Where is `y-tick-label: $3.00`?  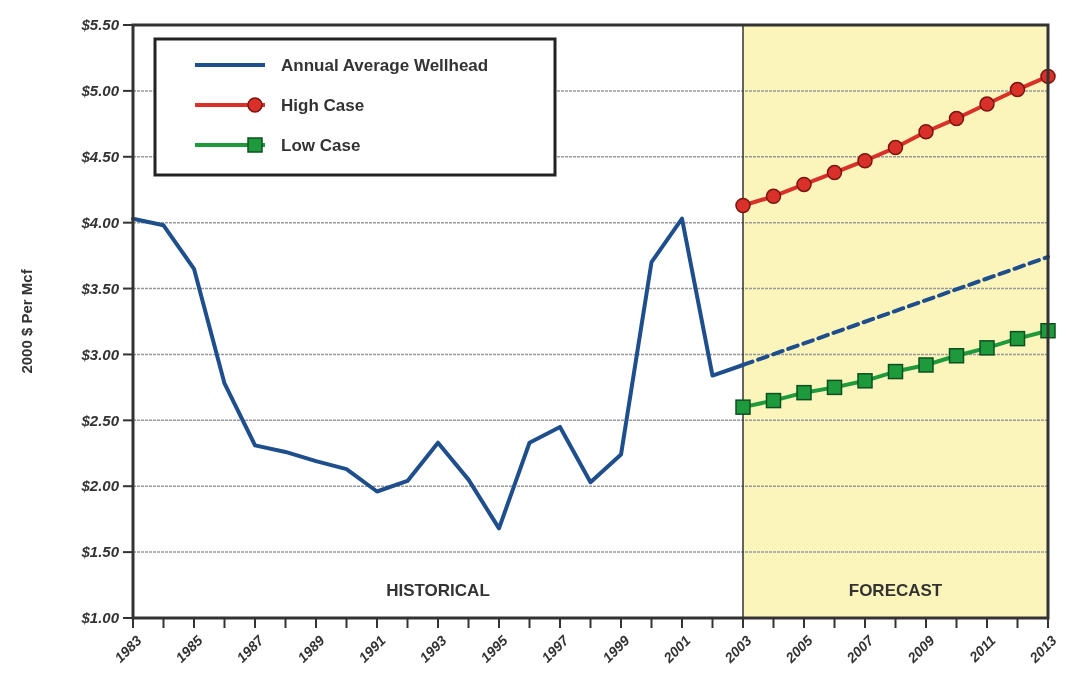 y-tick-label: $3.00 is located at coordinates (100, 354).